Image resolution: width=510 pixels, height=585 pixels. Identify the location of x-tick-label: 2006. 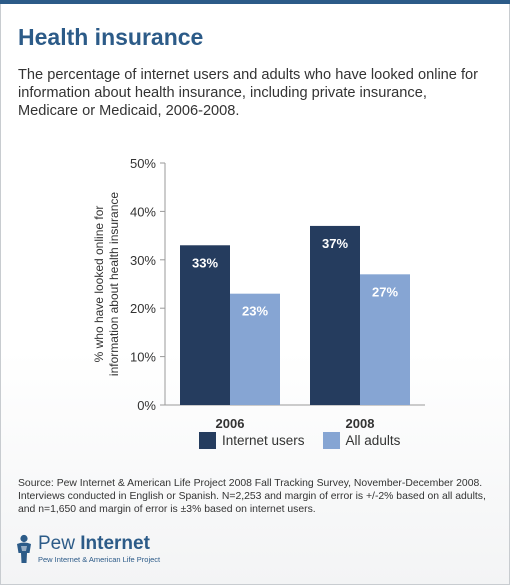
(230, 423).